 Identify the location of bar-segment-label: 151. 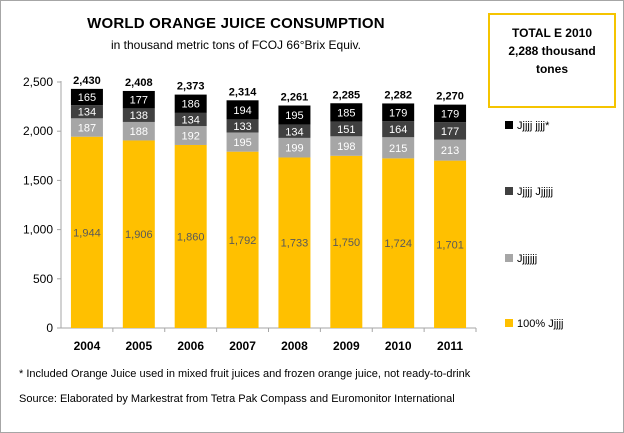
(346, 130).